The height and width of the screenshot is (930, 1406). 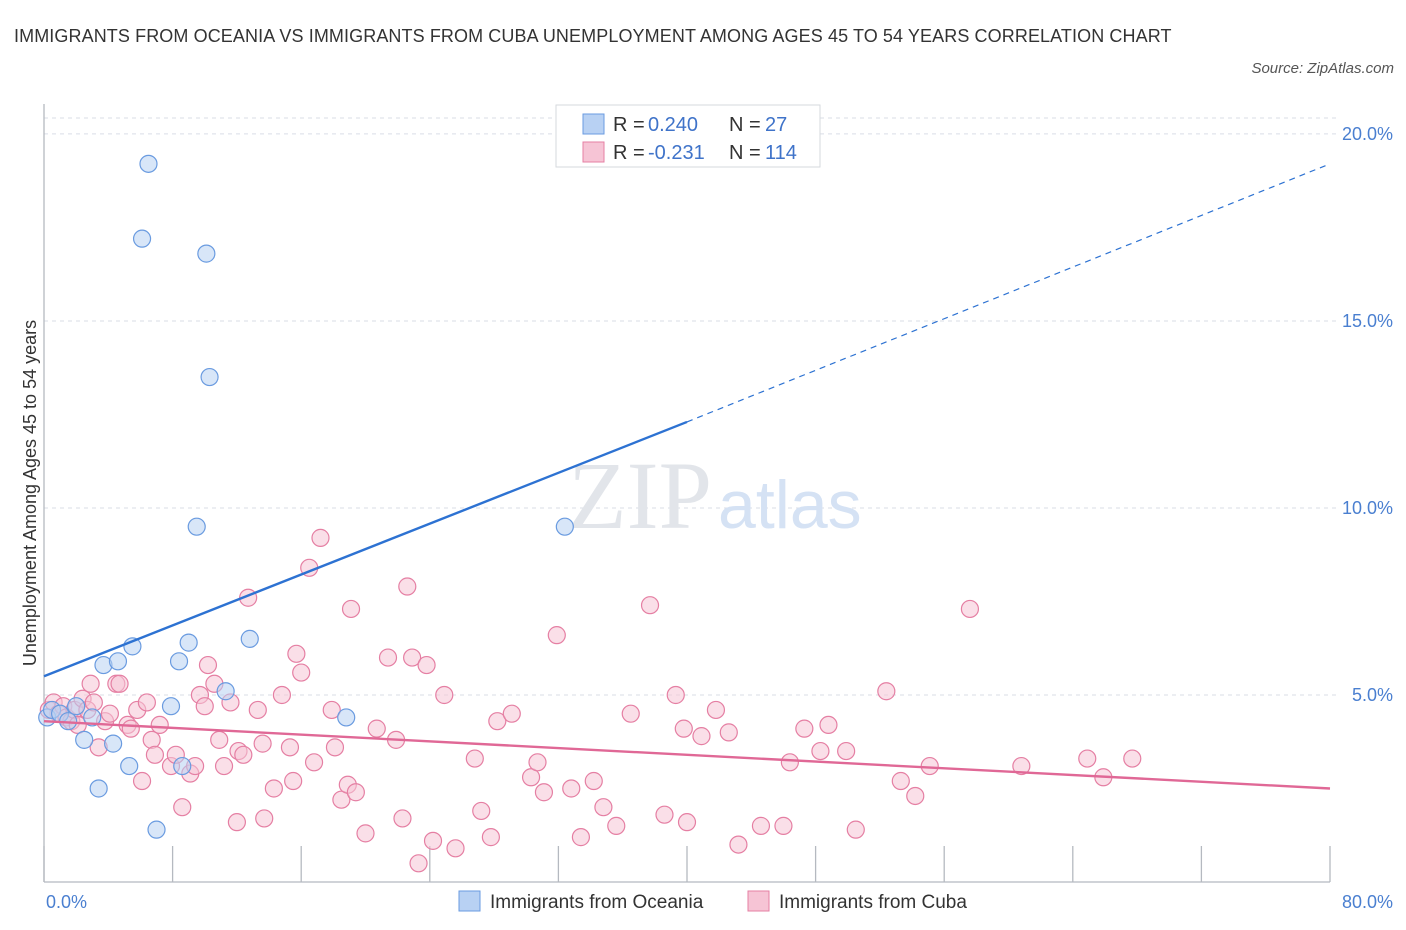 I want to click on x-tick-label: 0.0%, so click(x=66, y=902).